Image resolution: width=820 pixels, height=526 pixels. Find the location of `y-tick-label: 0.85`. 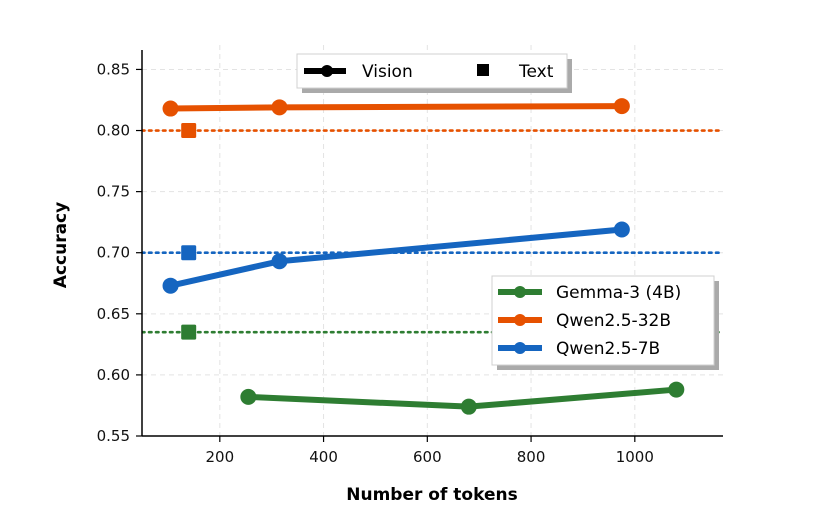

y-tick-label: 0.85 is located at coordinates (113, 69).